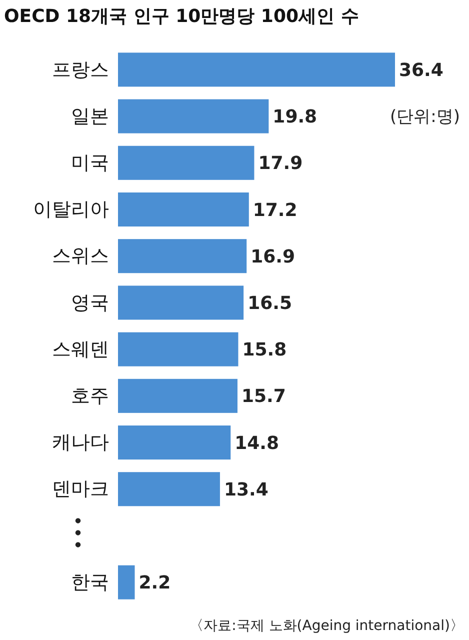 Image resolution: width=469 pixels, height=640 pixels. Describe the element at coordinates (327, 626) in the screenshot. I see `text: 〈자료:국제 노화(Ageing international)〉` at that location.